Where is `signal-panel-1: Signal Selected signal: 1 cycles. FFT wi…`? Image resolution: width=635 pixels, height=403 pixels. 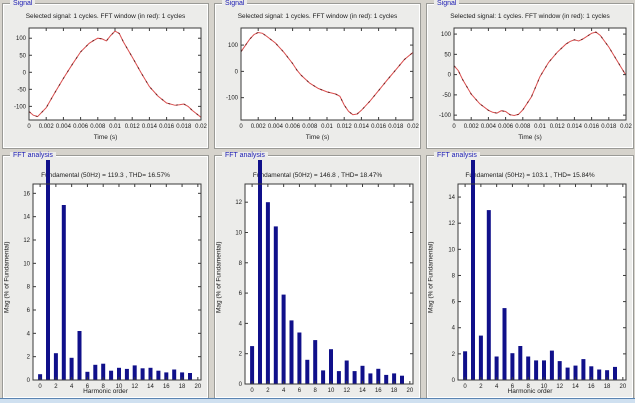
signal-panel-1: Signal Selected signal: 1 cycles. FFT wi… is located at coordinates (105, 74).